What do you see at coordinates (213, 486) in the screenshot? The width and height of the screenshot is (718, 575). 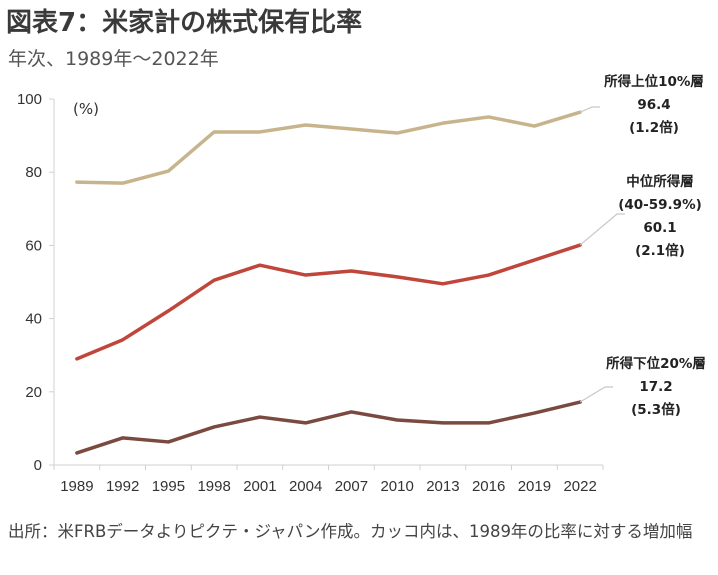 I see `x-tick-label: 1998` at bounding box center [213, 486].